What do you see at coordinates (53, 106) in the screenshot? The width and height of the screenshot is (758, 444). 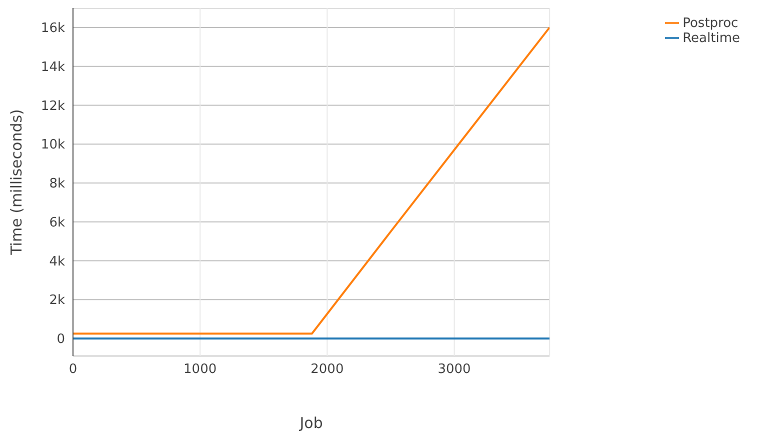 I see `y-tick-label: 12k` at bounding box center [53, 106].